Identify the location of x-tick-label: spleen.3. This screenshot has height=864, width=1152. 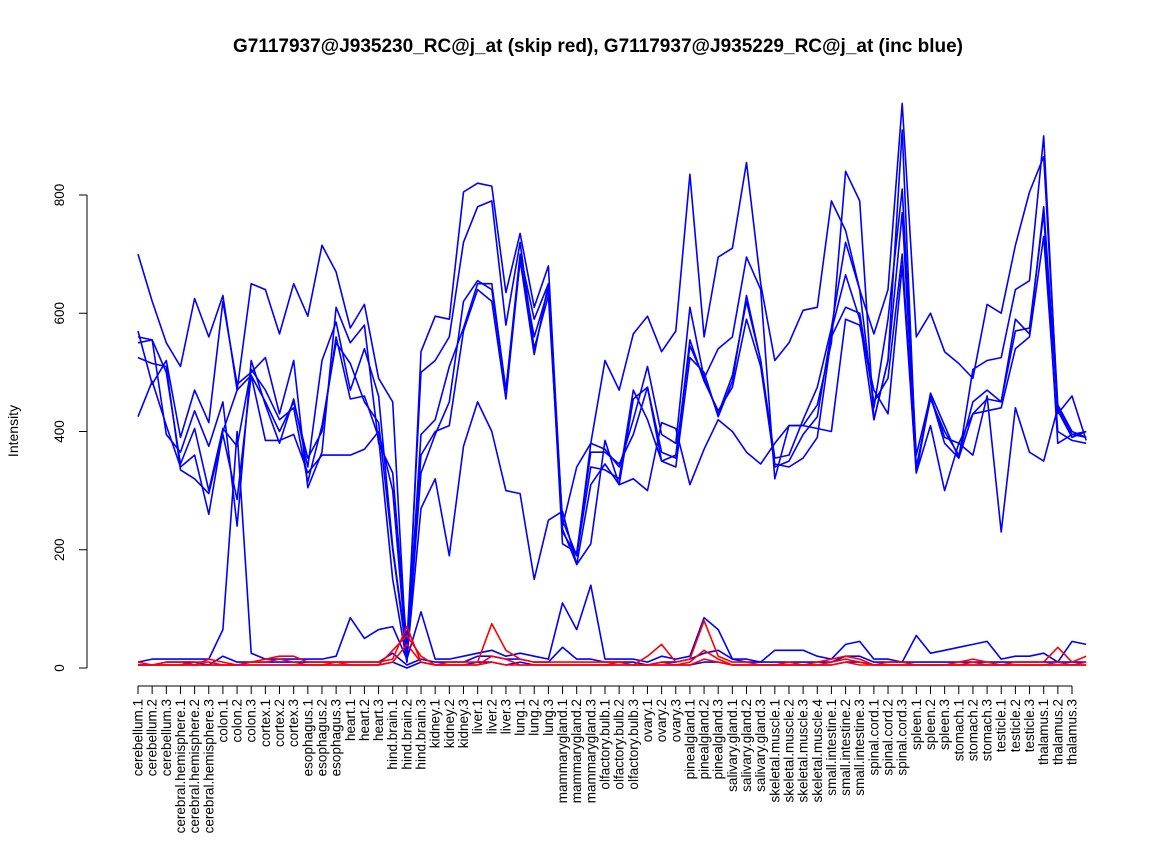
(944, 724).